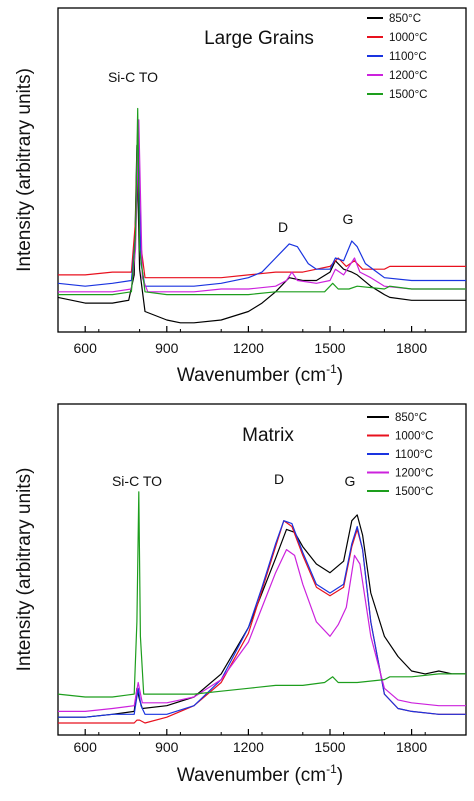  Describe the element at coordinates (259, 38) in the screenshot. I see `panel-title: Large Grains` at that location.